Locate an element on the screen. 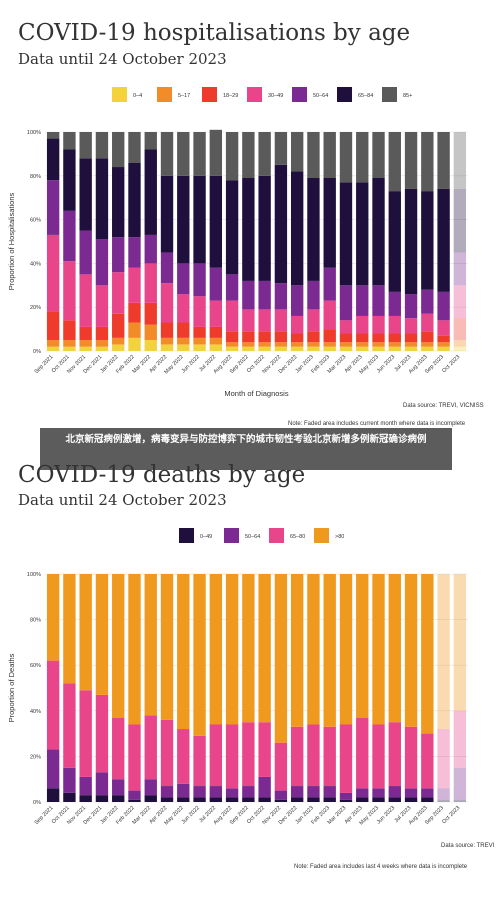  y-axis-label: Proportion of Hospitalisations is located at coordinates (11, 241).